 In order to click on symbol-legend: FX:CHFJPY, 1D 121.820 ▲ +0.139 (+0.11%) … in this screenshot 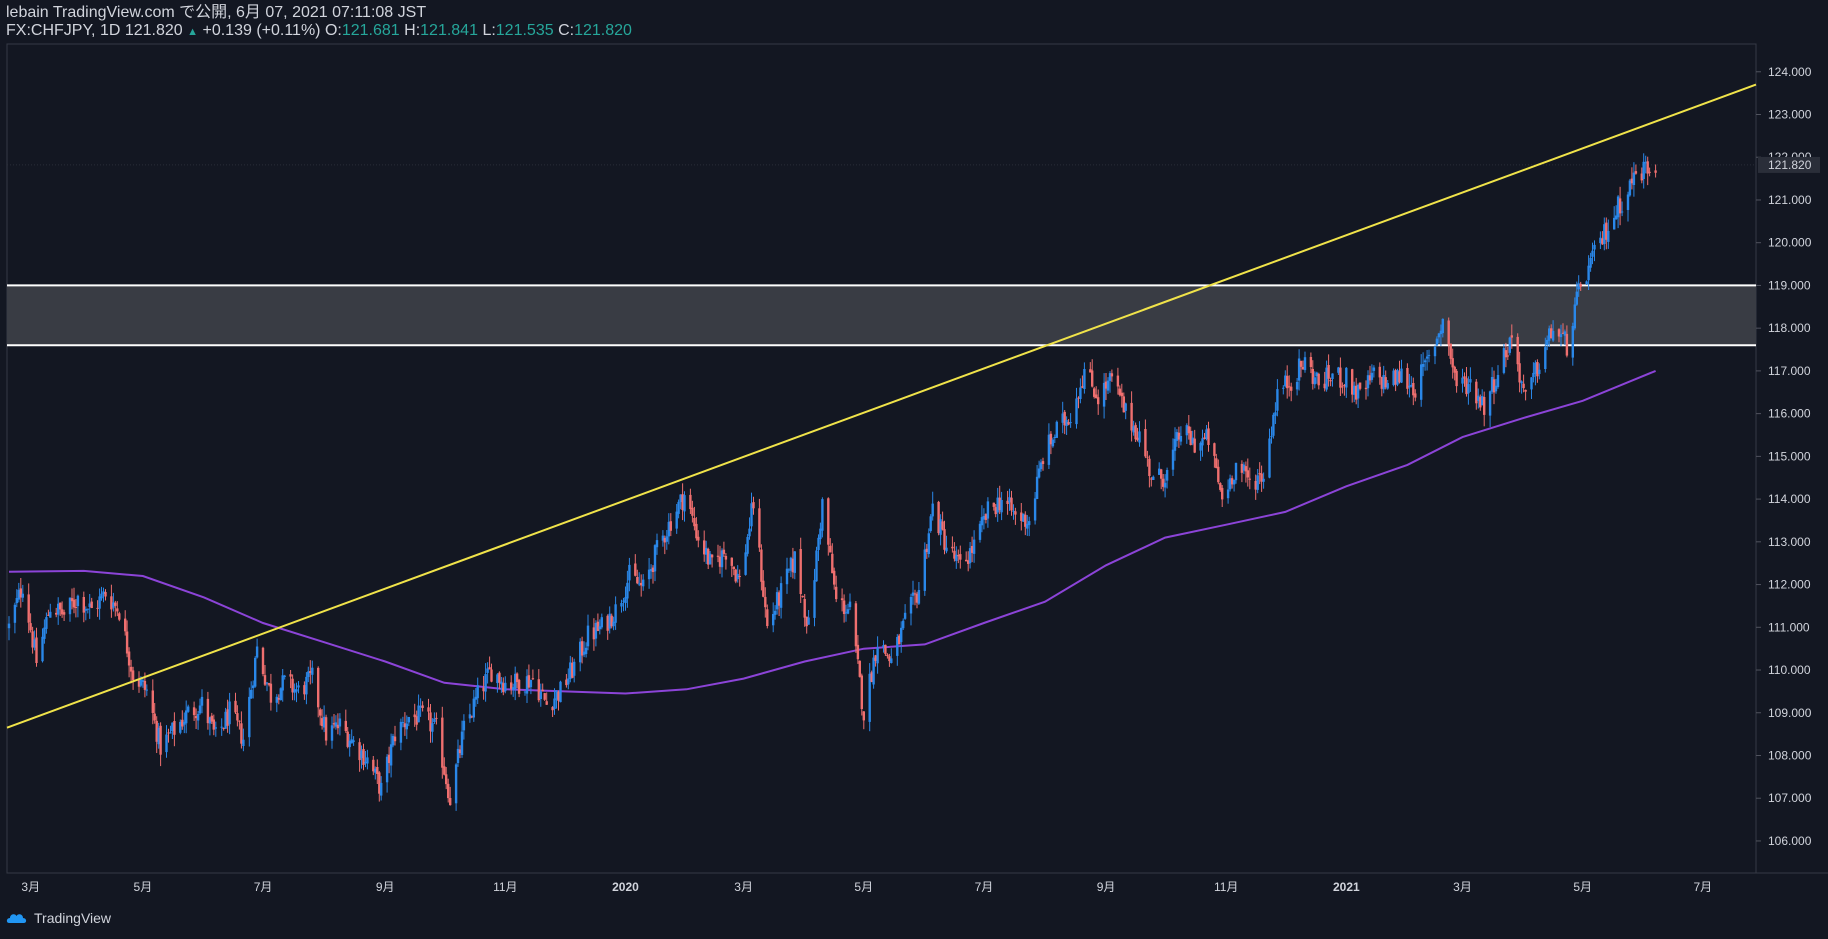, I will do `click(319, 31)`.